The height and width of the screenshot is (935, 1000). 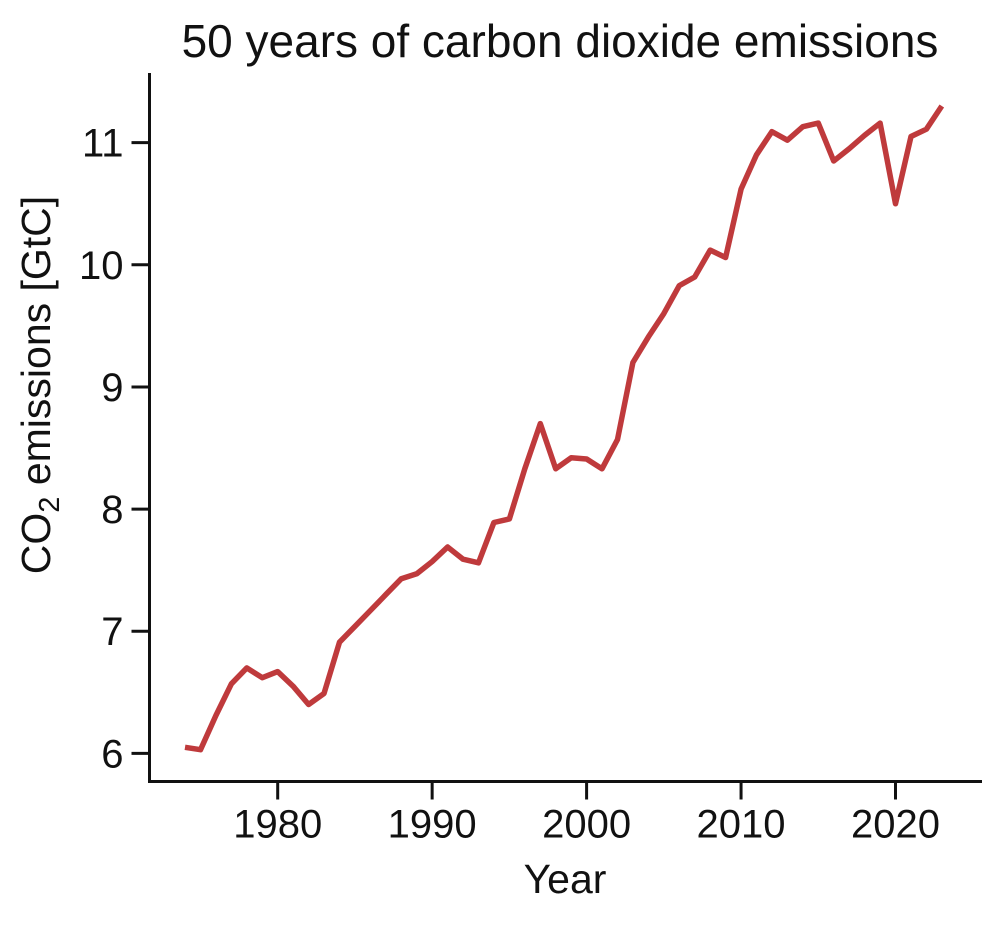 What do you see at coordinates (112, 388) in the screenshot?
I see `y-tick-label: 9` at bounding box center [112, 388].